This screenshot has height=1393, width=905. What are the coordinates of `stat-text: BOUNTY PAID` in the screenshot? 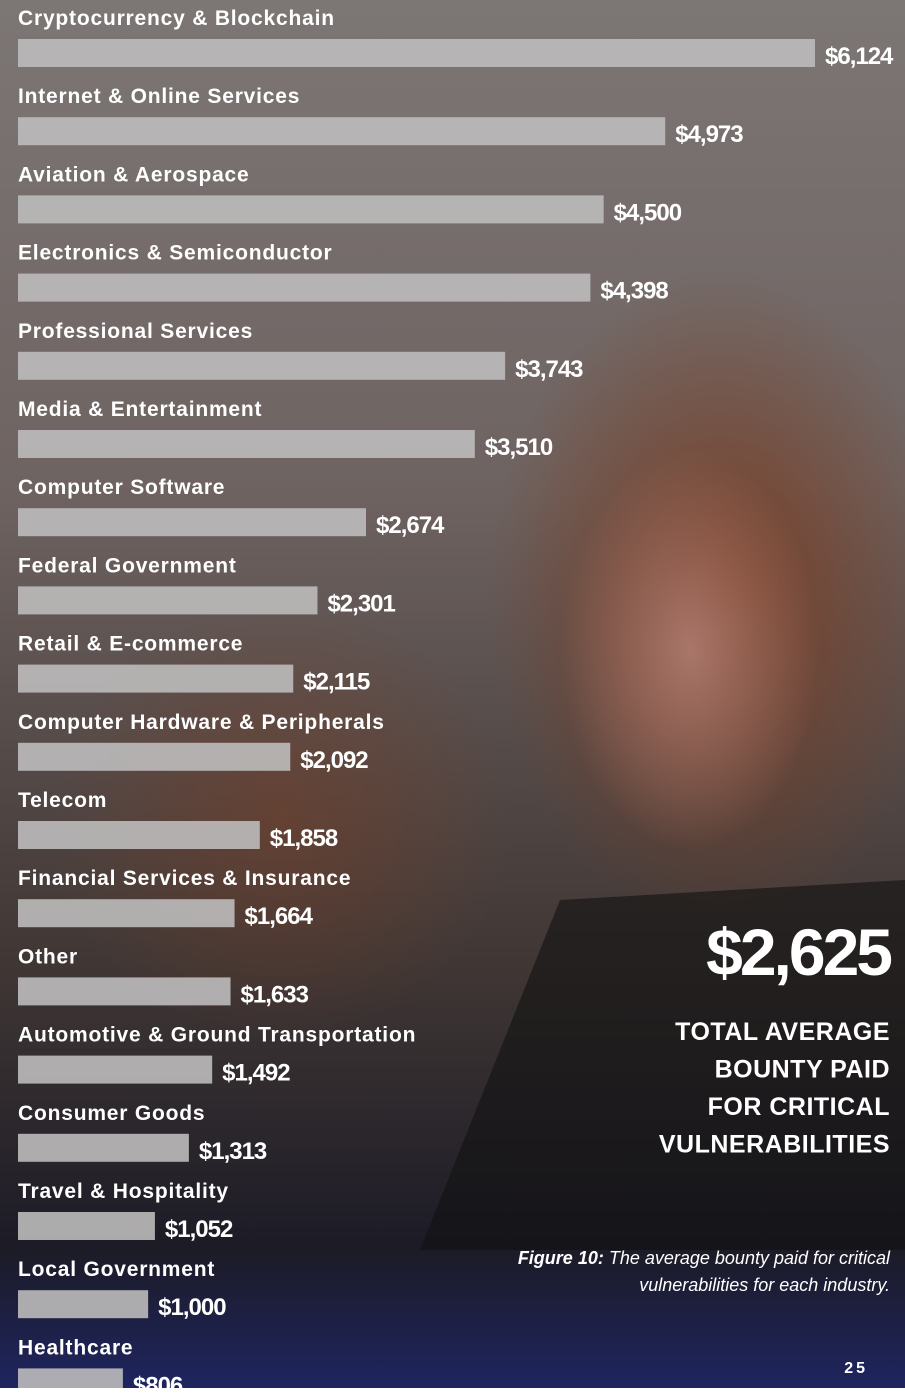 It's located at (802, 1070).